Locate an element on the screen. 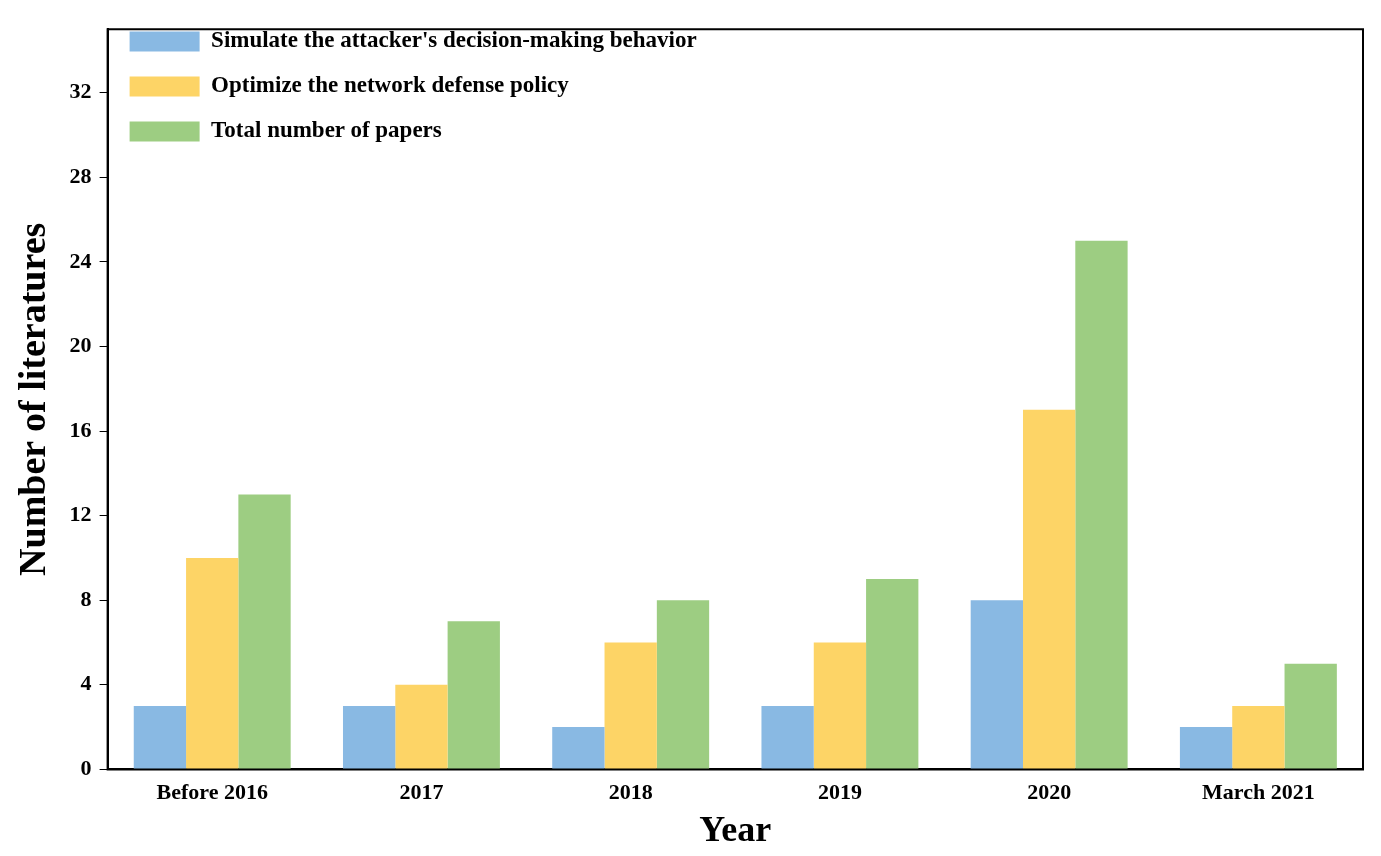  y-tick-label: 28 is located at coordinates (80, 175).